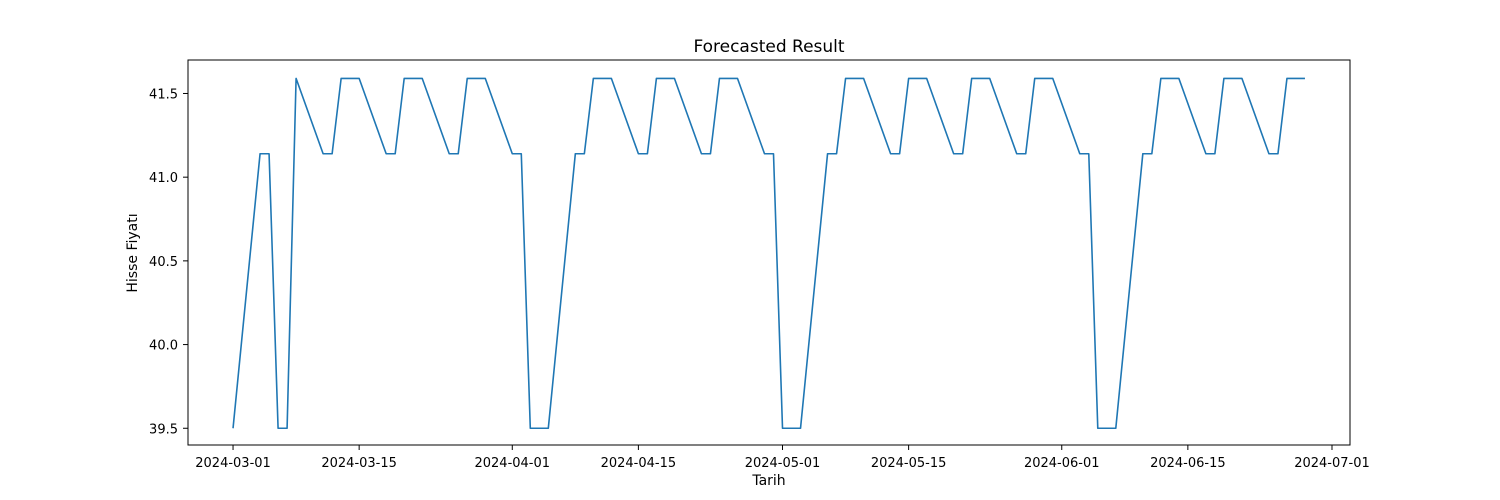 The image size is (1500, 500). I want to click on y-tick-label: 40.0, so click(163, 346).